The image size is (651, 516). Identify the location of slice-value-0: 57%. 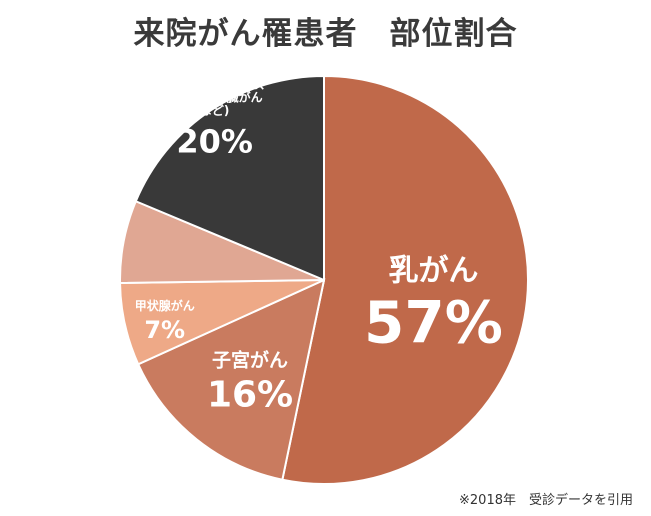
(433, 322).